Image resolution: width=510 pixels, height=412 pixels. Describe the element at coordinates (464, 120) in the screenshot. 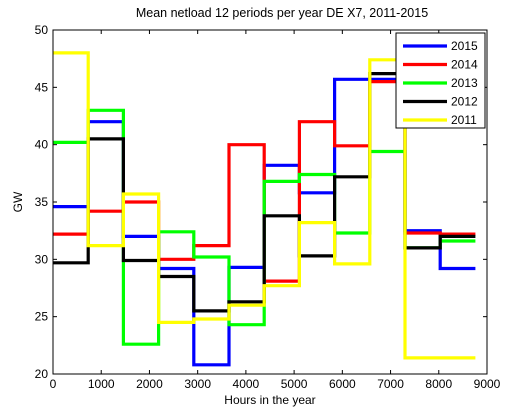

I see `legend-label-2011: 2011` at that location.